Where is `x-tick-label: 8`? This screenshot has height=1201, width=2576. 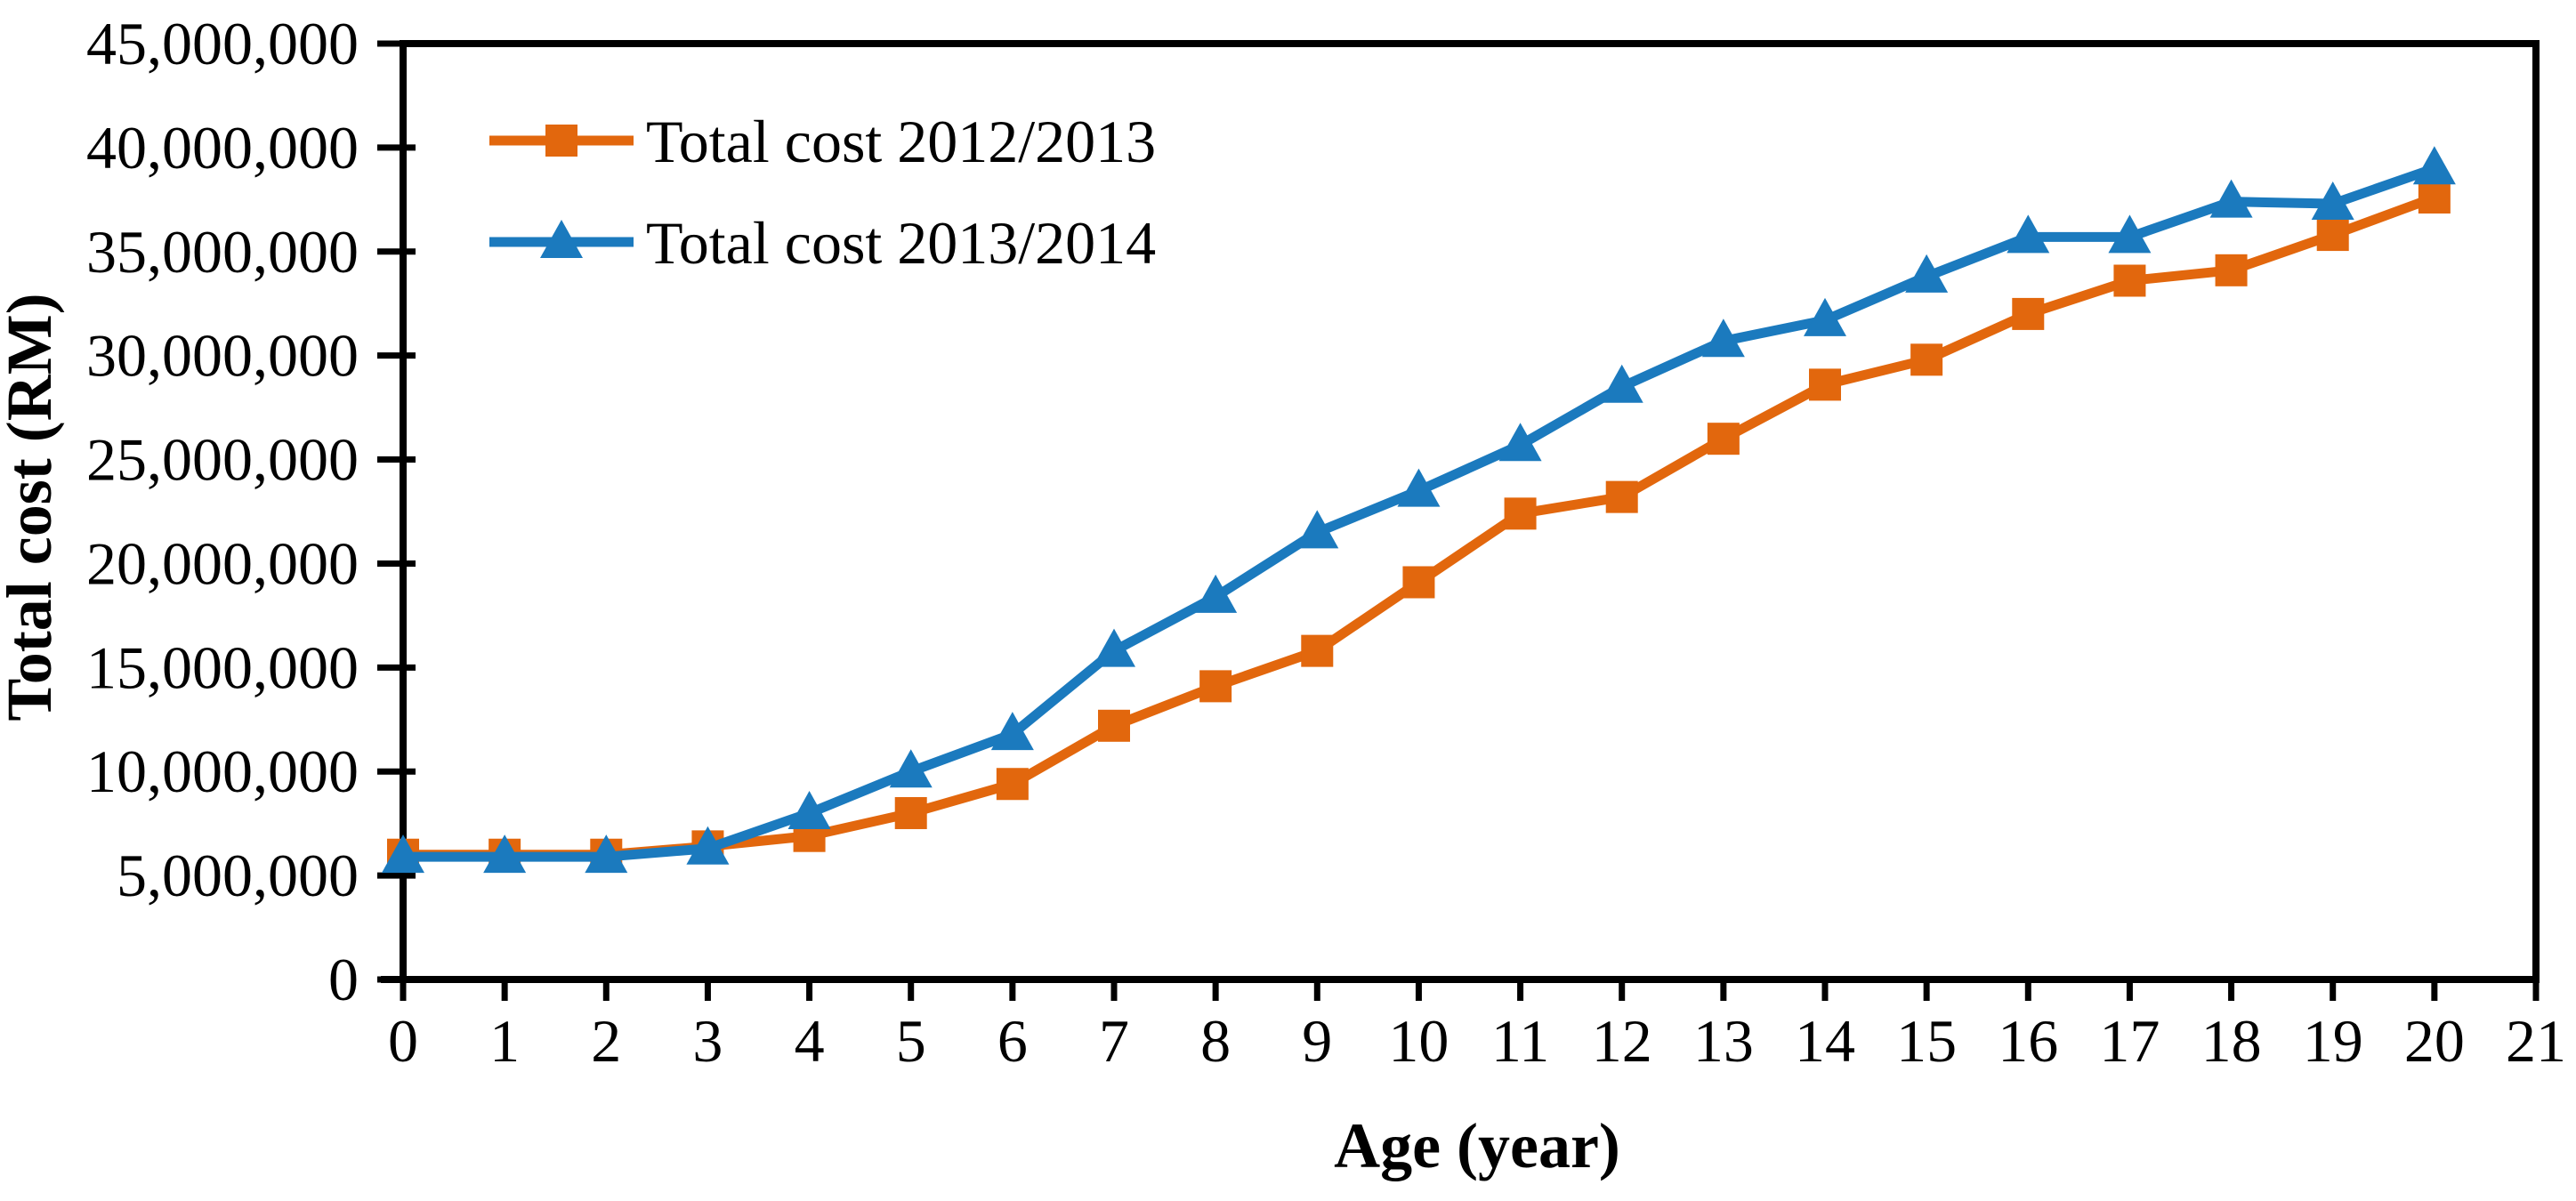
x-tick-label: 8 is located at coordinates (1215, 1041).